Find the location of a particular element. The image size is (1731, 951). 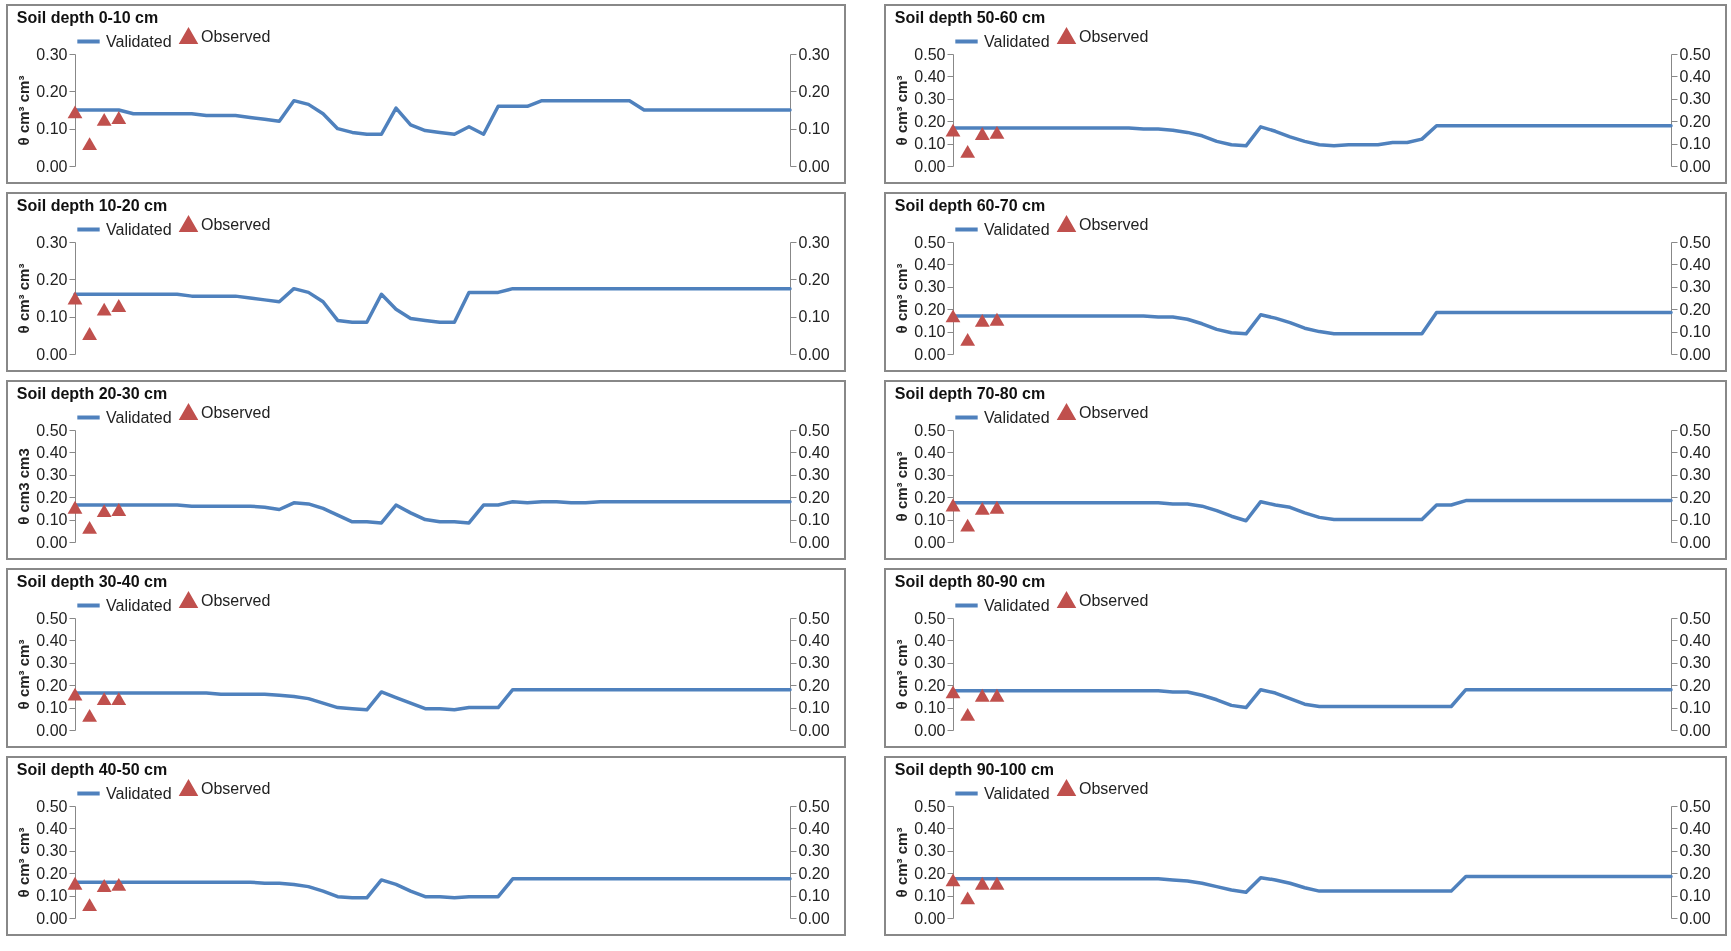

chart-title: Soil depth 90-100 cm is located at coordinates (974, 769).